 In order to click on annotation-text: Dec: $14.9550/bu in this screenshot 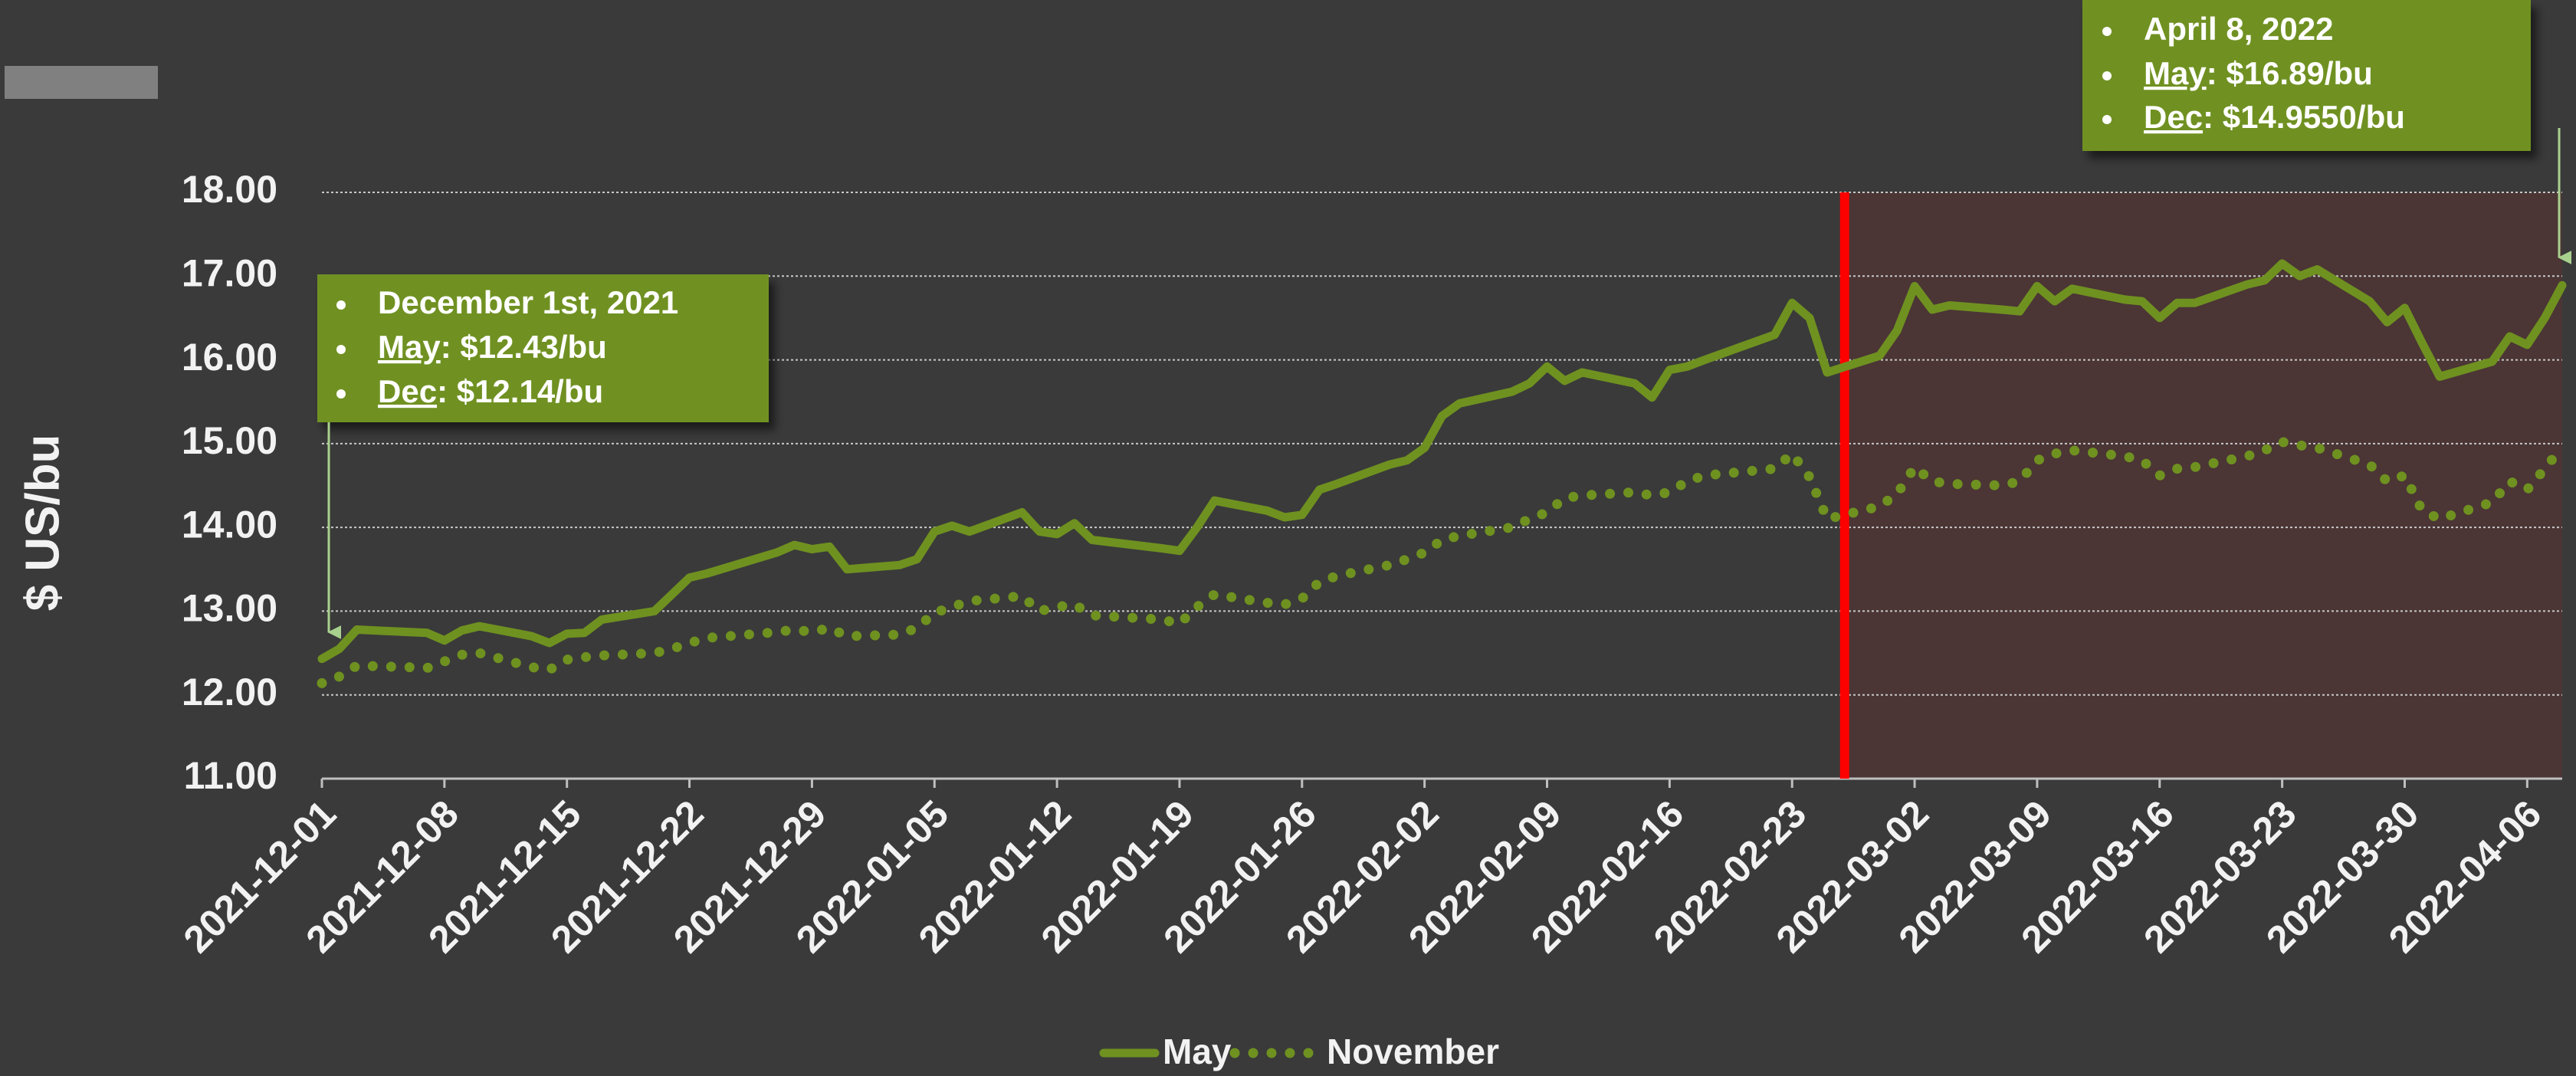, I will do `click(2274, 117)`.